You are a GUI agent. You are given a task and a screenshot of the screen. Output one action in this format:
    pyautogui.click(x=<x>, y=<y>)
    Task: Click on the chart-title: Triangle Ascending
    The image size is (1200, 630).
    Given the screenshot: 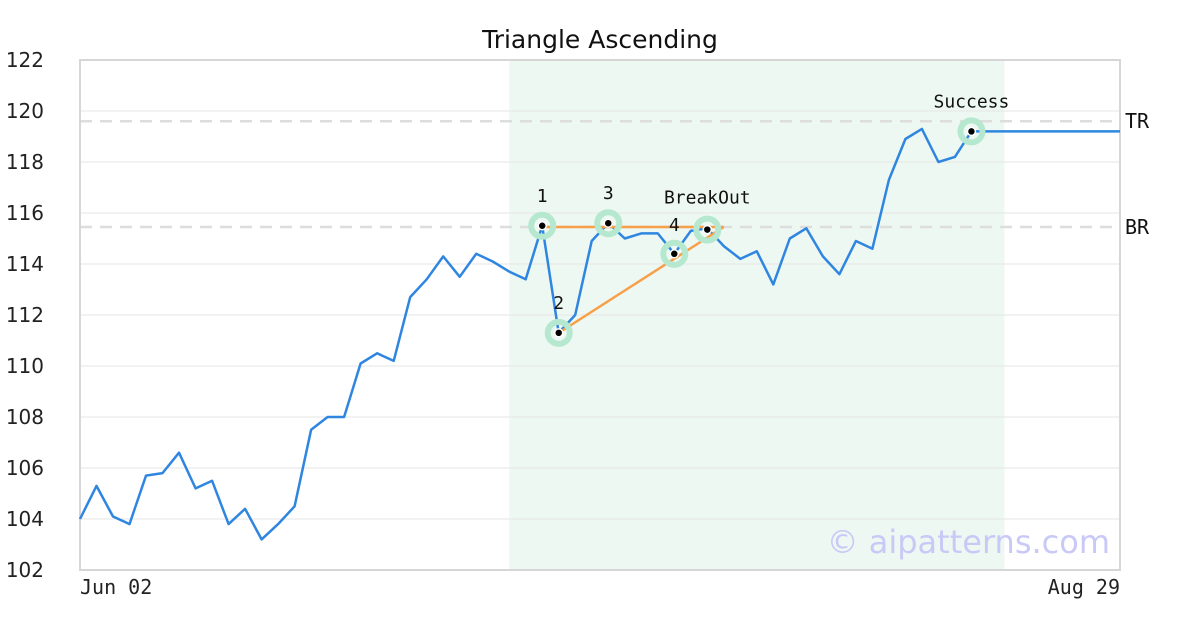 What is the action you would take?
    pyautogui.click(x=599, y=39)
    